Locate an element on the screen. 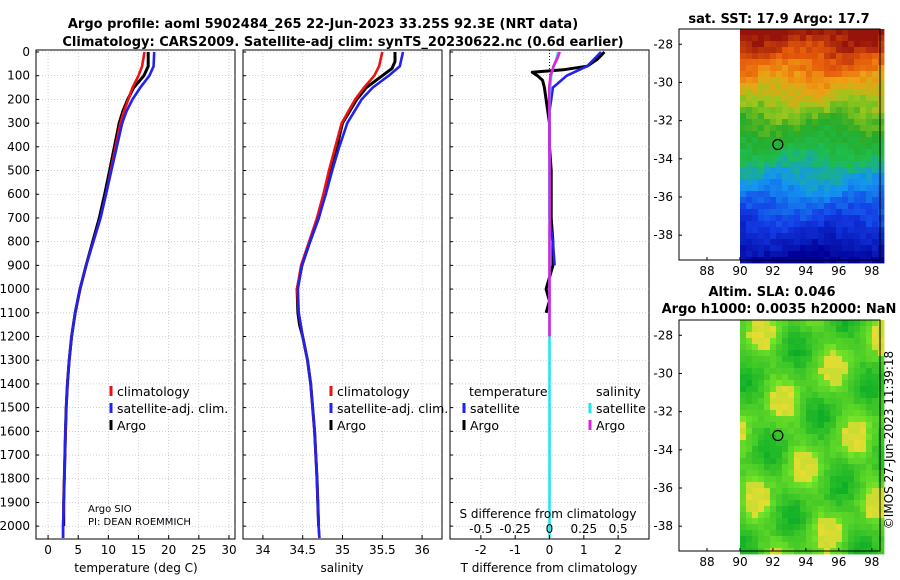 Image resolution: width=900 pixels, height=580 pixels. imos-timestamp: ©IMOS 27-Jun-2023 11:39:18 is located at coordinates (889, 440).